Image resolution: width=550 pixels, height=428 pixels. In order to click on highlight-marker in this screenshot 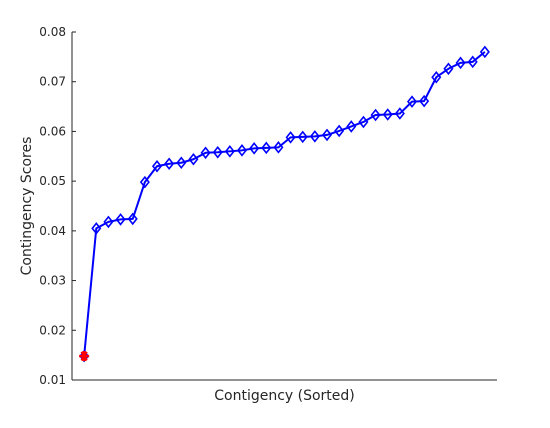, I will do `click(84, 356)`.